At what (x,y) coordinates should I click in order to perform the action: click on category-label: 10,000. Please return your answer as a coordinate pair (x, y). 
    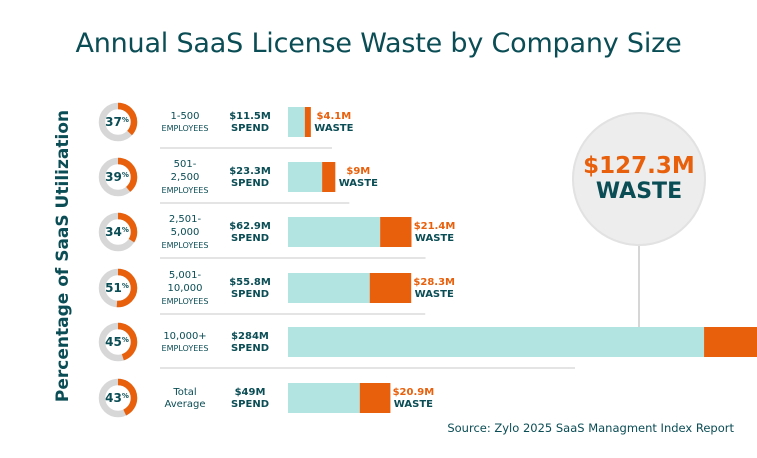
    Looking at the image, I should click on (185, 288).